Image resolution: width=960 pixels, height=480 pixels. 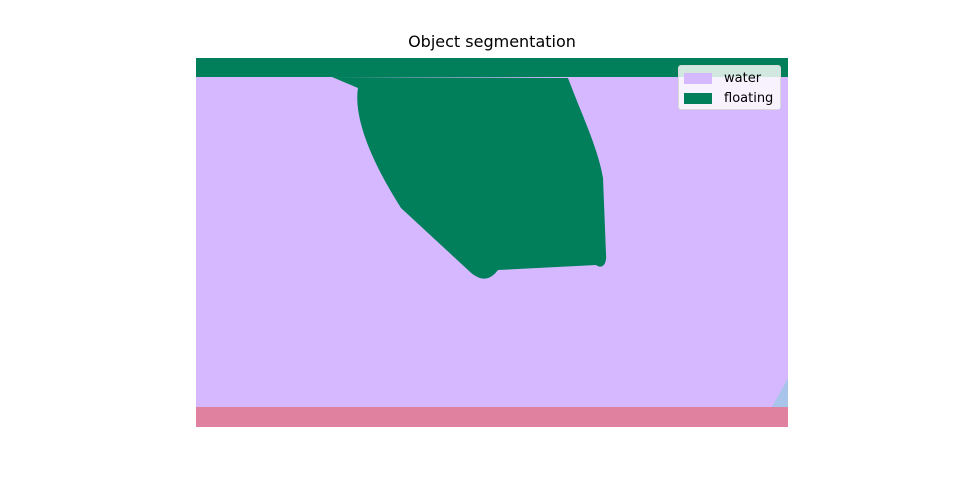 I want to click on floating-top-band, so click(x=492, y=67).